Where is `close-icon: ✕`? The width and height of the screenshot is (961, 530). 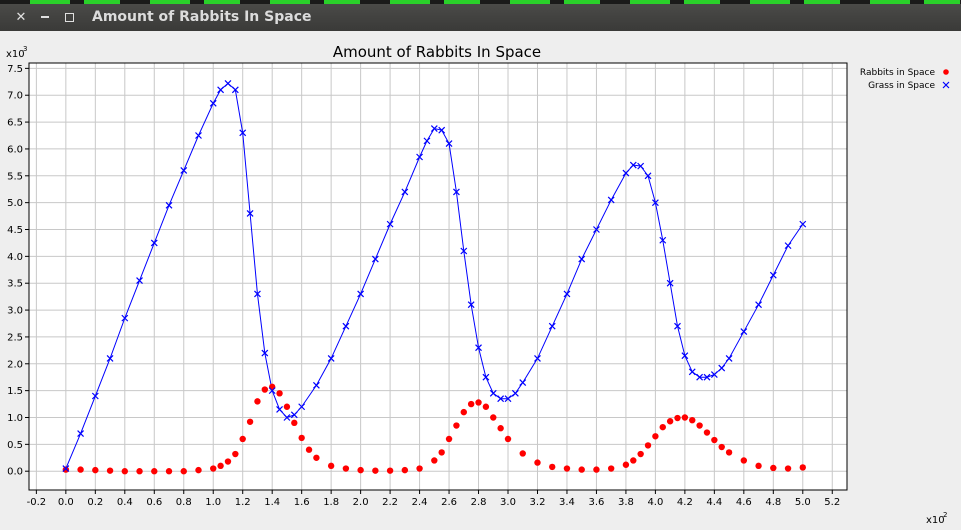
close-icon: ✕ is located at coordinates (21, 17).